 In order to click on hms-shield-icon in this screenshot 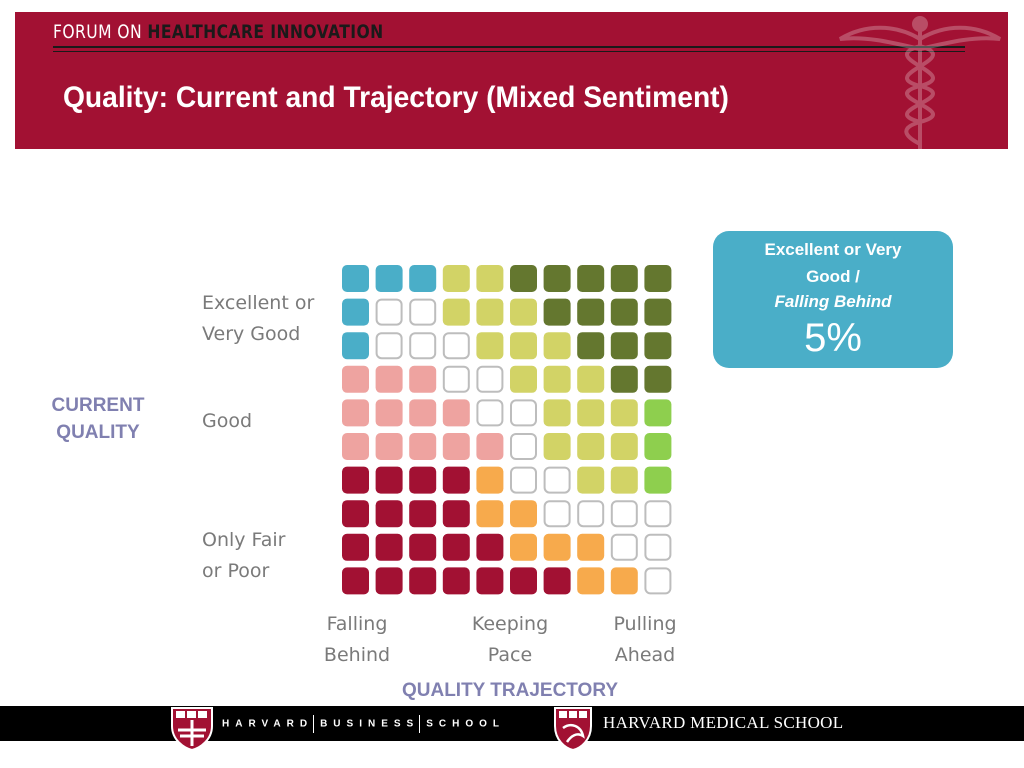, I will do `click(573, 728)`.